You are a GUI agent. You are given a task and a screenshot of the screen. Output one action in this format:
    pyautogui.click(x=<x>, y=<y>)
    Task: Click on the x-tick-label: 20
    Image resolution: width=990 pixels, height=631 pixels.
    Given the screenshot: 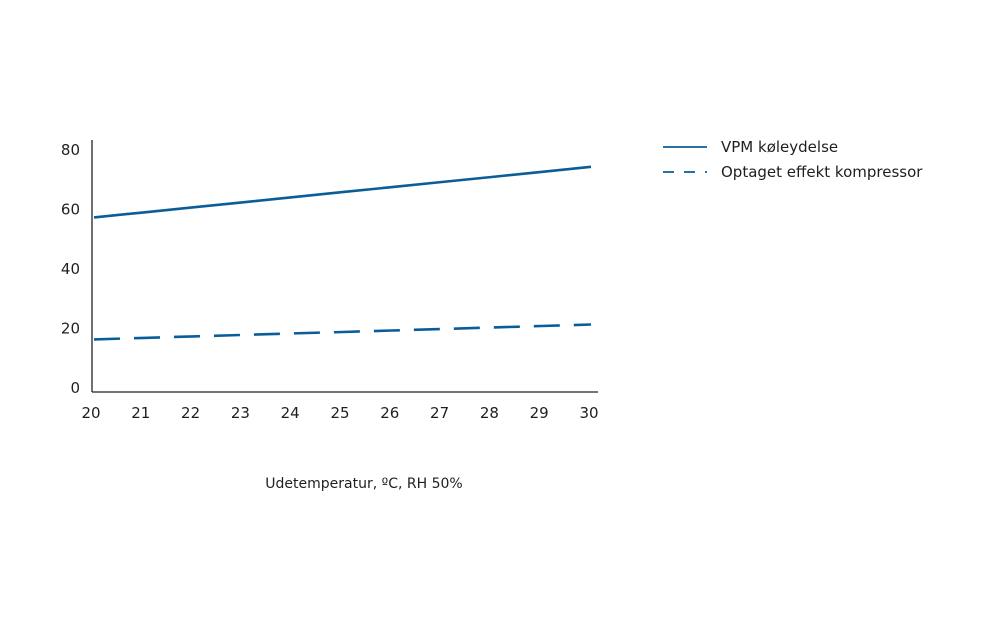 What is the action you would take?
    pyautogui.click(x=90, y=413)
    